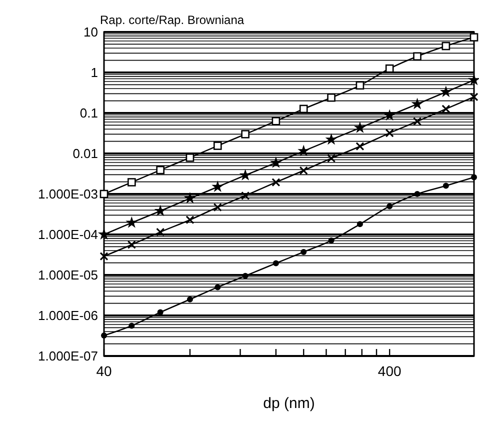 Image resolution: width=479 pixels, height=423 pixels. Describe the element at coordinates (104, 371) in the screenshot. I see `x-tick-label: 40` at that location.